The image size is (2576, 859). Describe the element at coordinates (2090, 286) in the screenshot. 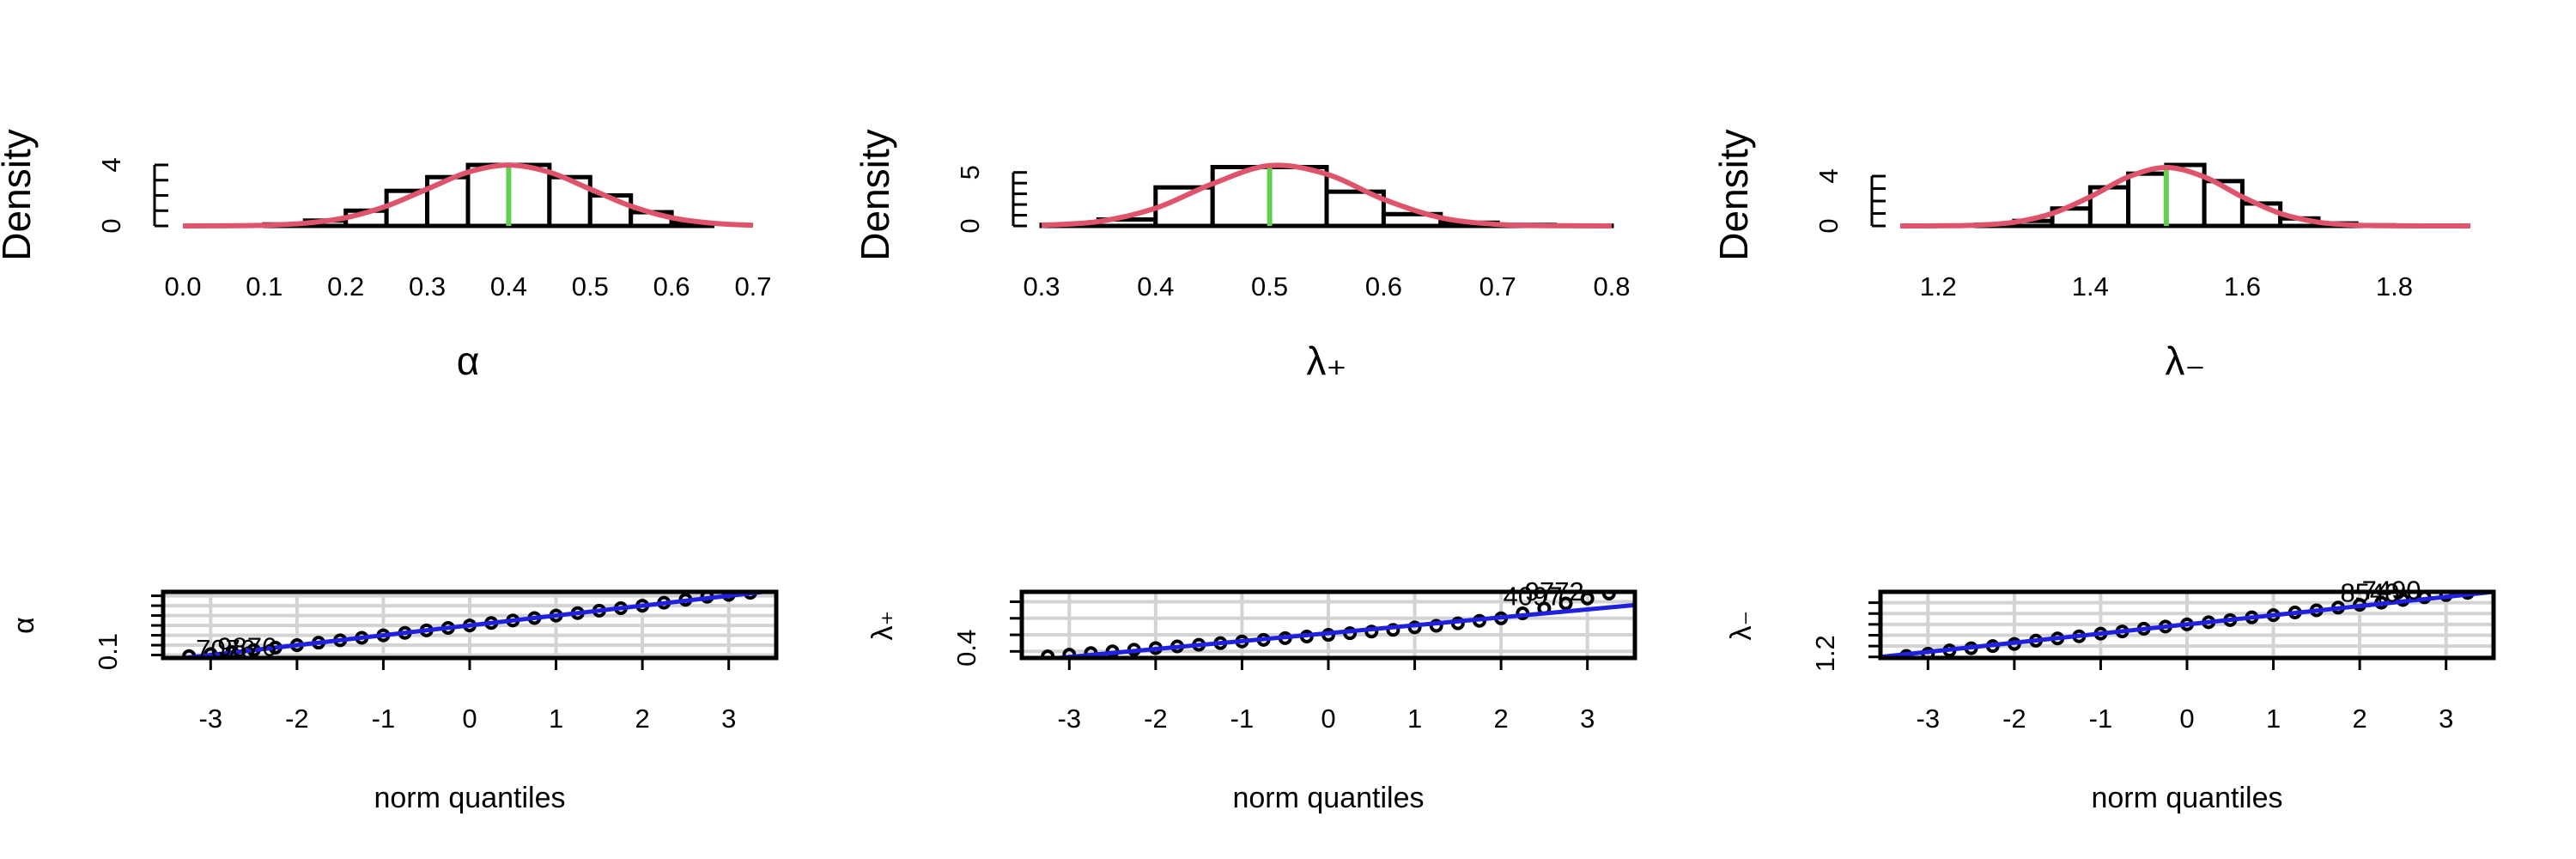

I see `x-tick-label: 1.4` at that location.